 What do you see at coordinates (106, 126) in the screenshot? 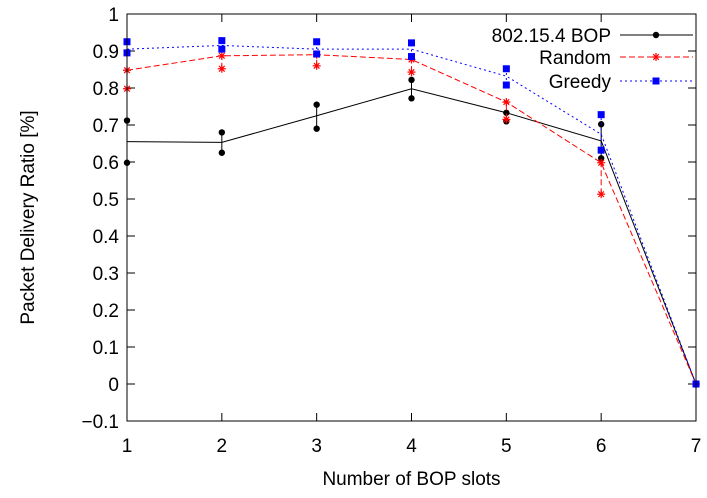
I see `y-tick-label: 0.7` at bounding box center [106, 126].